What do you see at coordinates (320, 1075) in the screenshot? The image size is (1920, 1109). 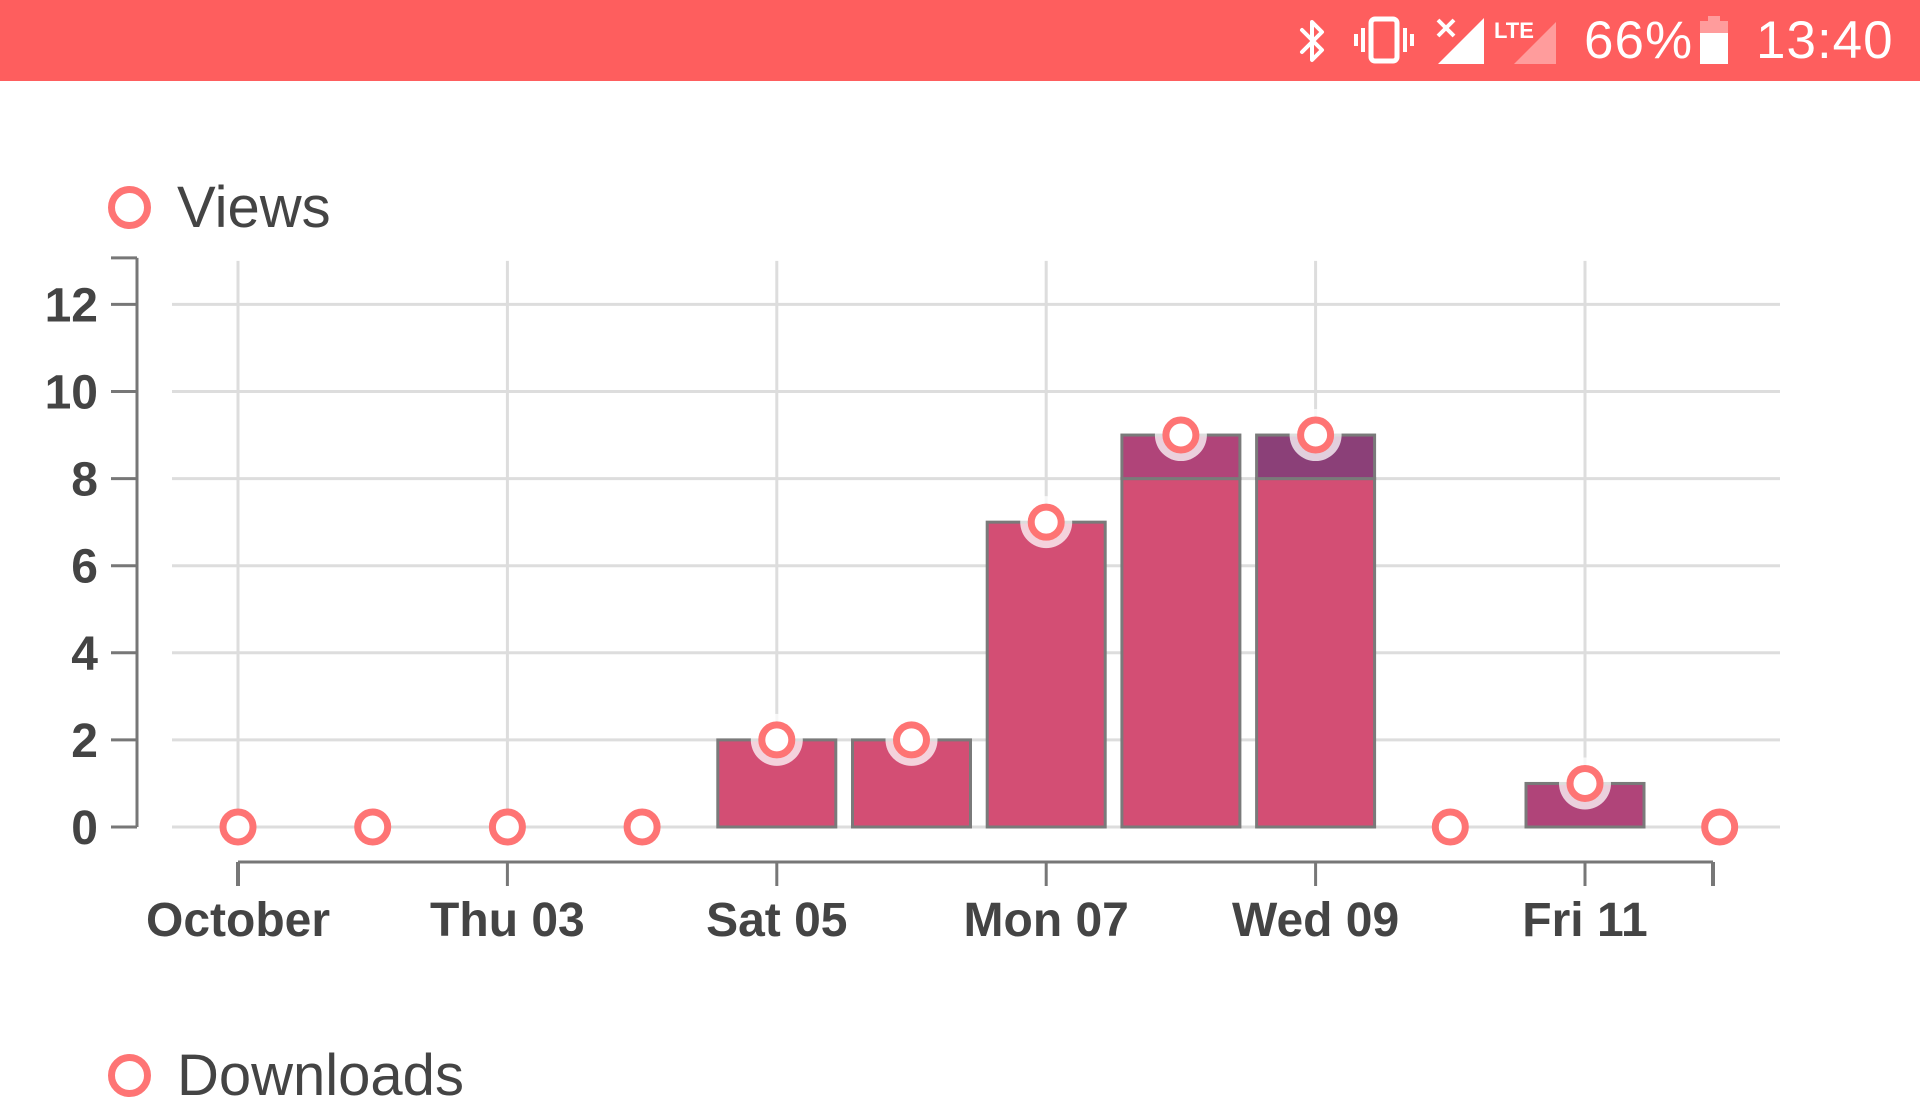 I see `legend-downloads-label: Downloads` at bounding box center [320, 1075].